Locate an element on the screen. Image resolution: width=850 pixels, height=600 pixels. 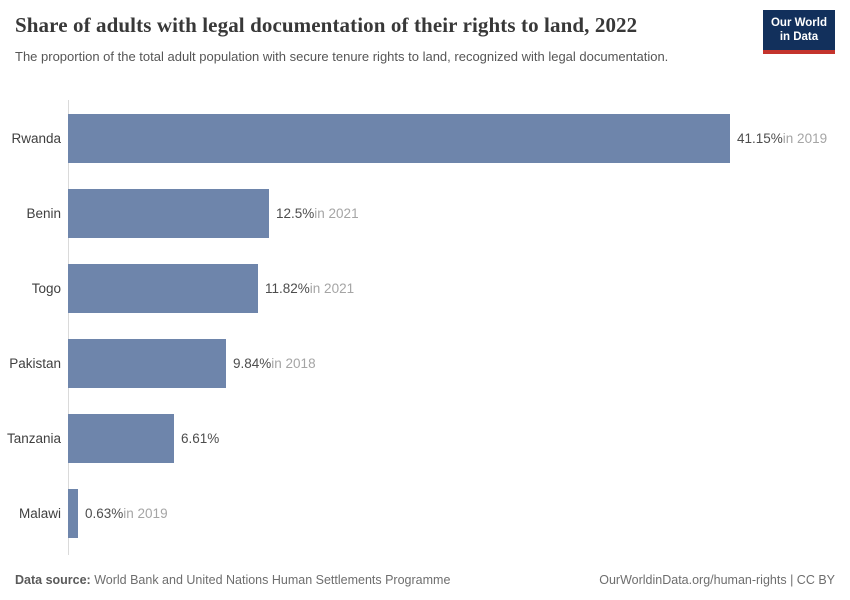
value-text: 0.63% is located at coordinates (104, 513).